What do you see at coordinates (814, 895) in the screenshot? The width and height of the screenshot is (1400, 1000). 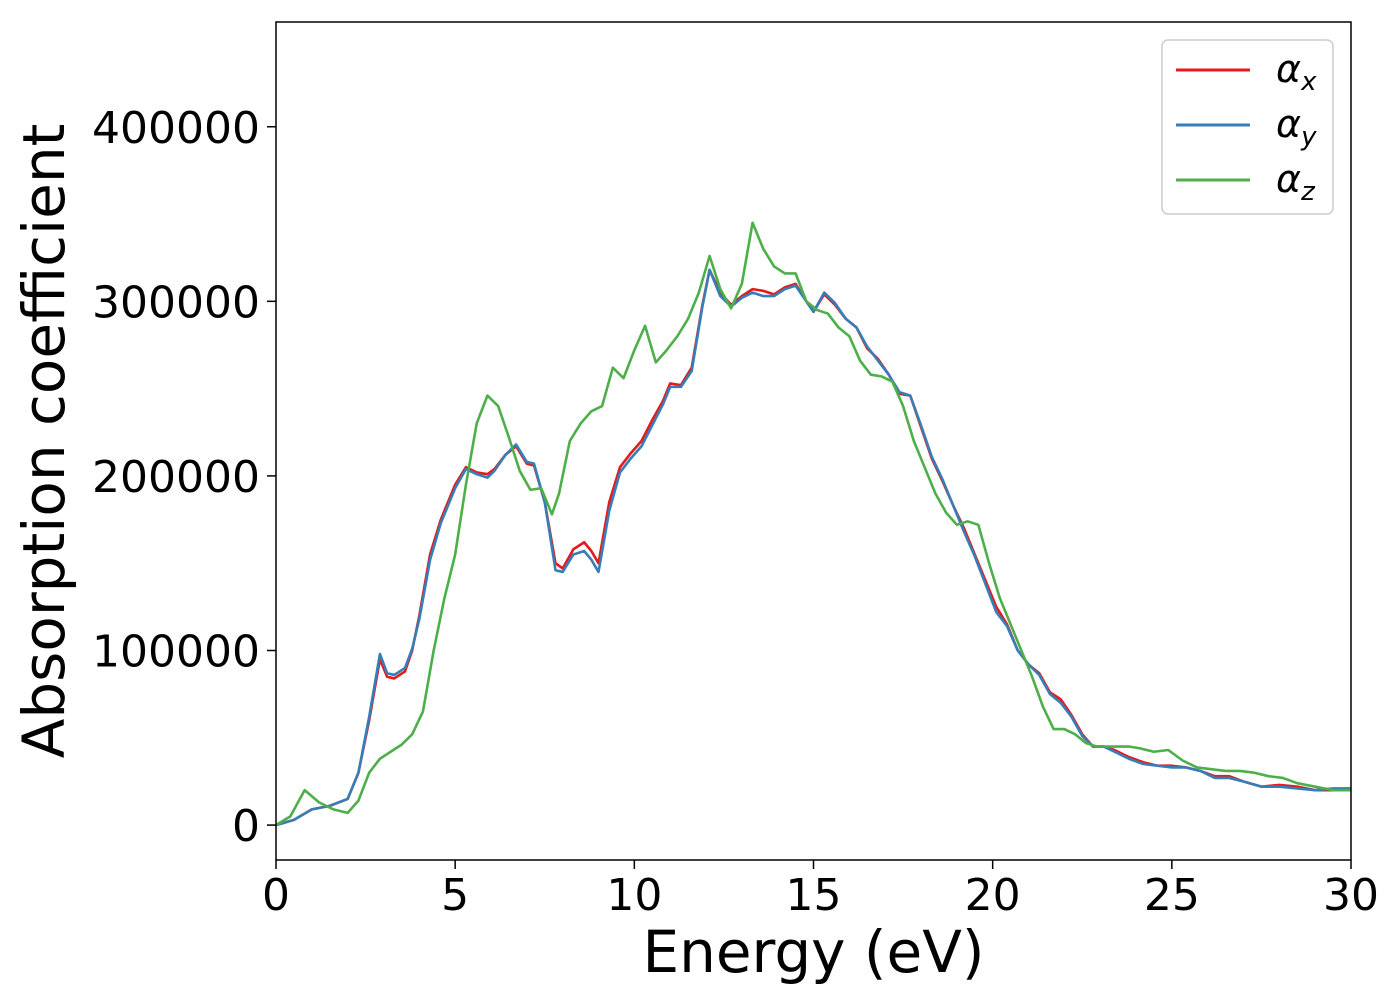 I see `x-tick-label: 15` at bounding box center [814, 895].